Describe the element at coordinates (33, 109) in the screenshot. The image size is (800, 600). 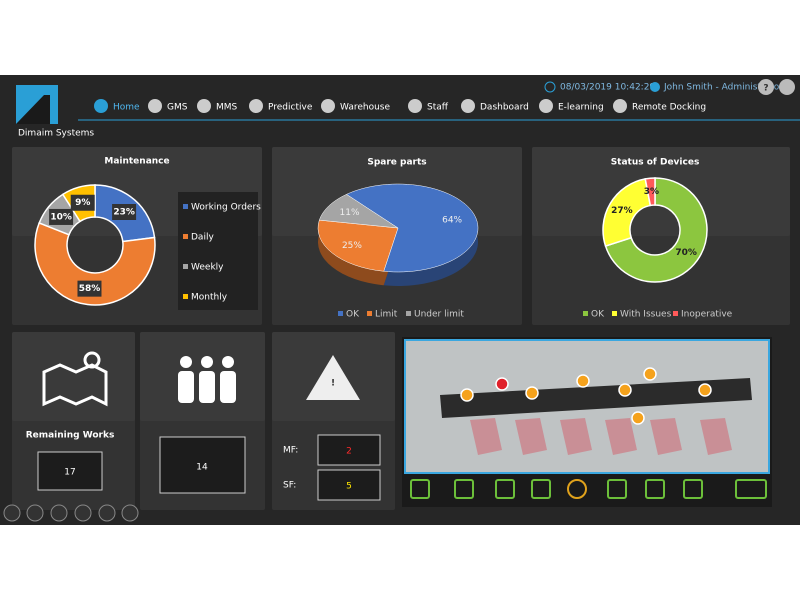
I see `logo-cut` at that location.